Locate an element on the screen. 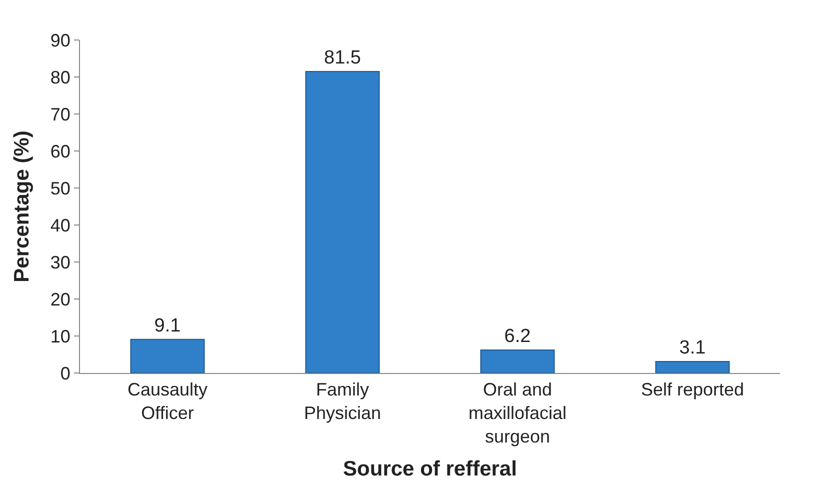 The image size is (820, 488). x-tick-label: Self reported is located at coordinates (692, 390).